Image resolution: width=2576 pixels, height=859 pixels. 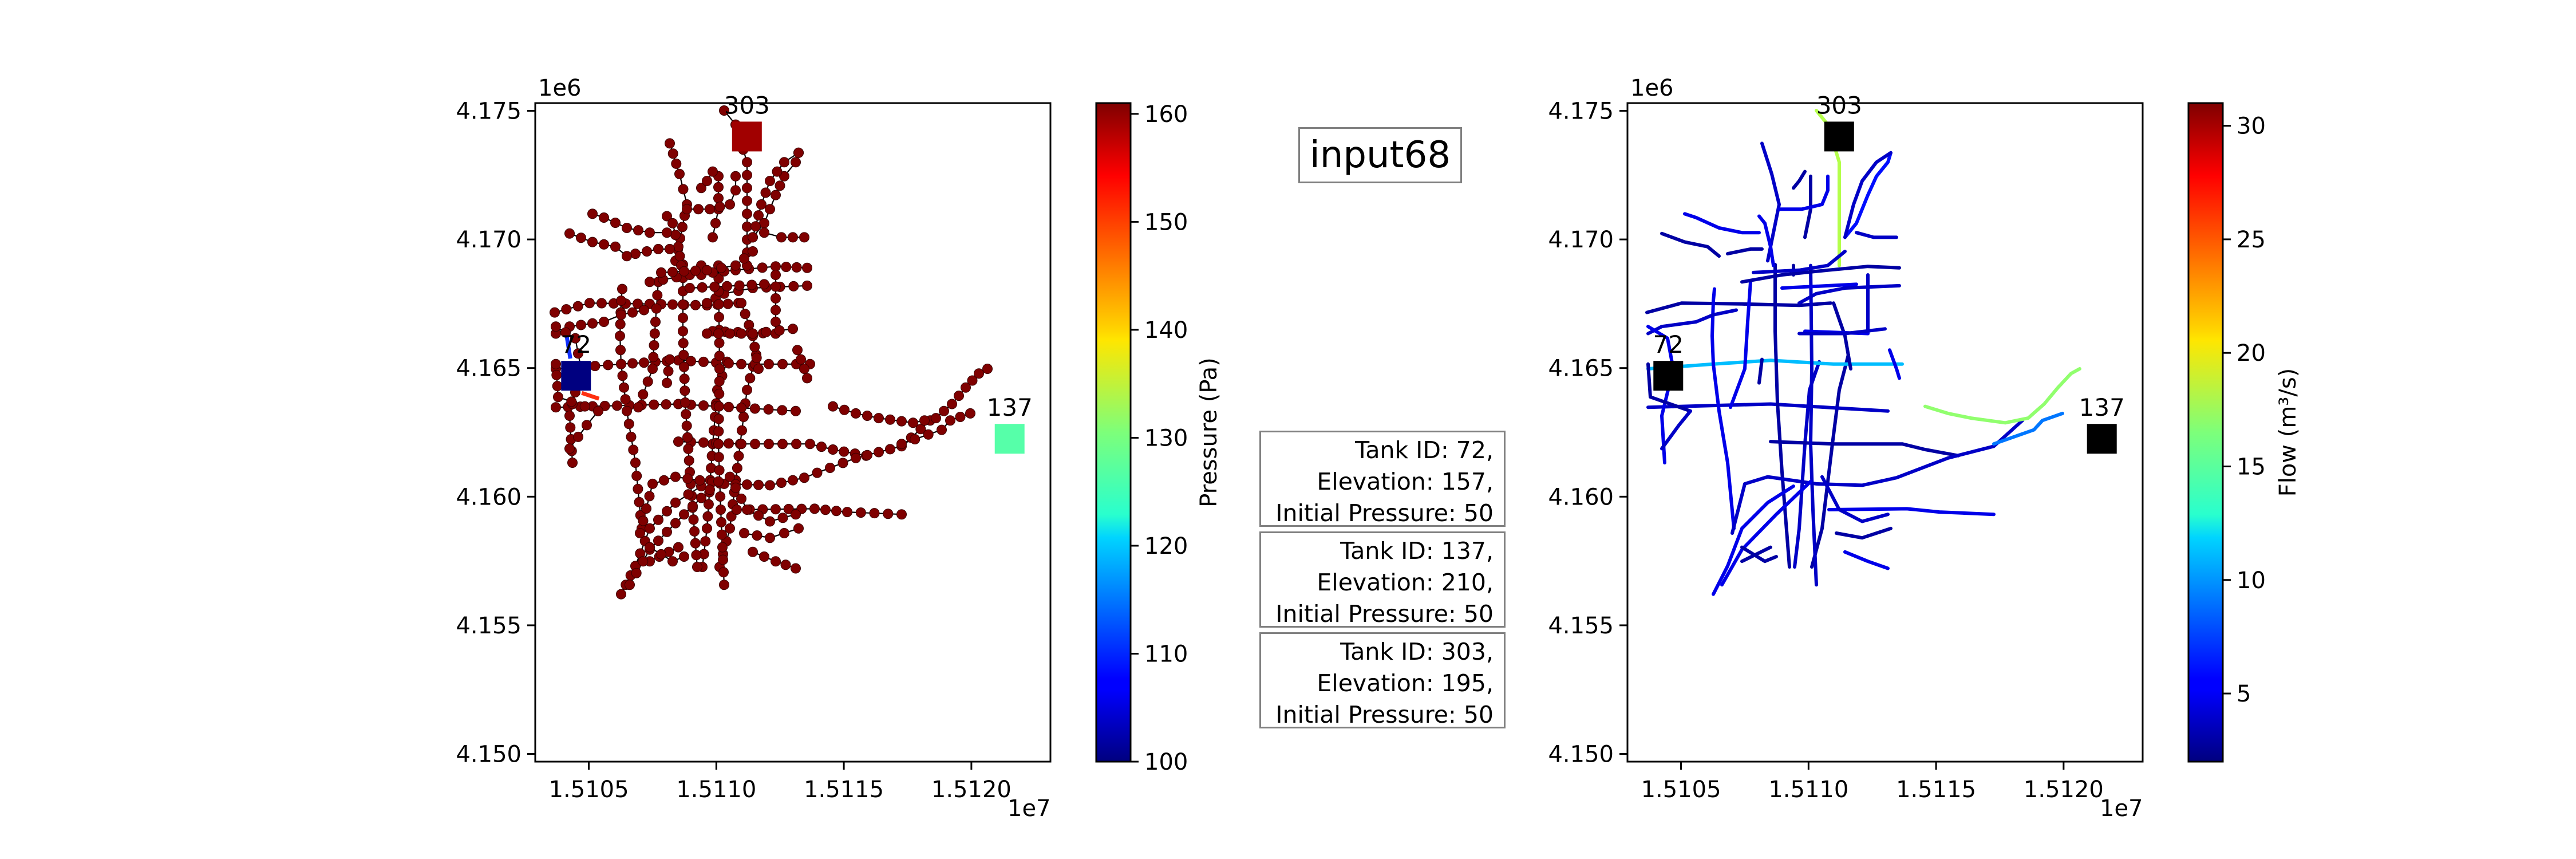 I want to click on junction-nodes, so click(x=771, y=353).